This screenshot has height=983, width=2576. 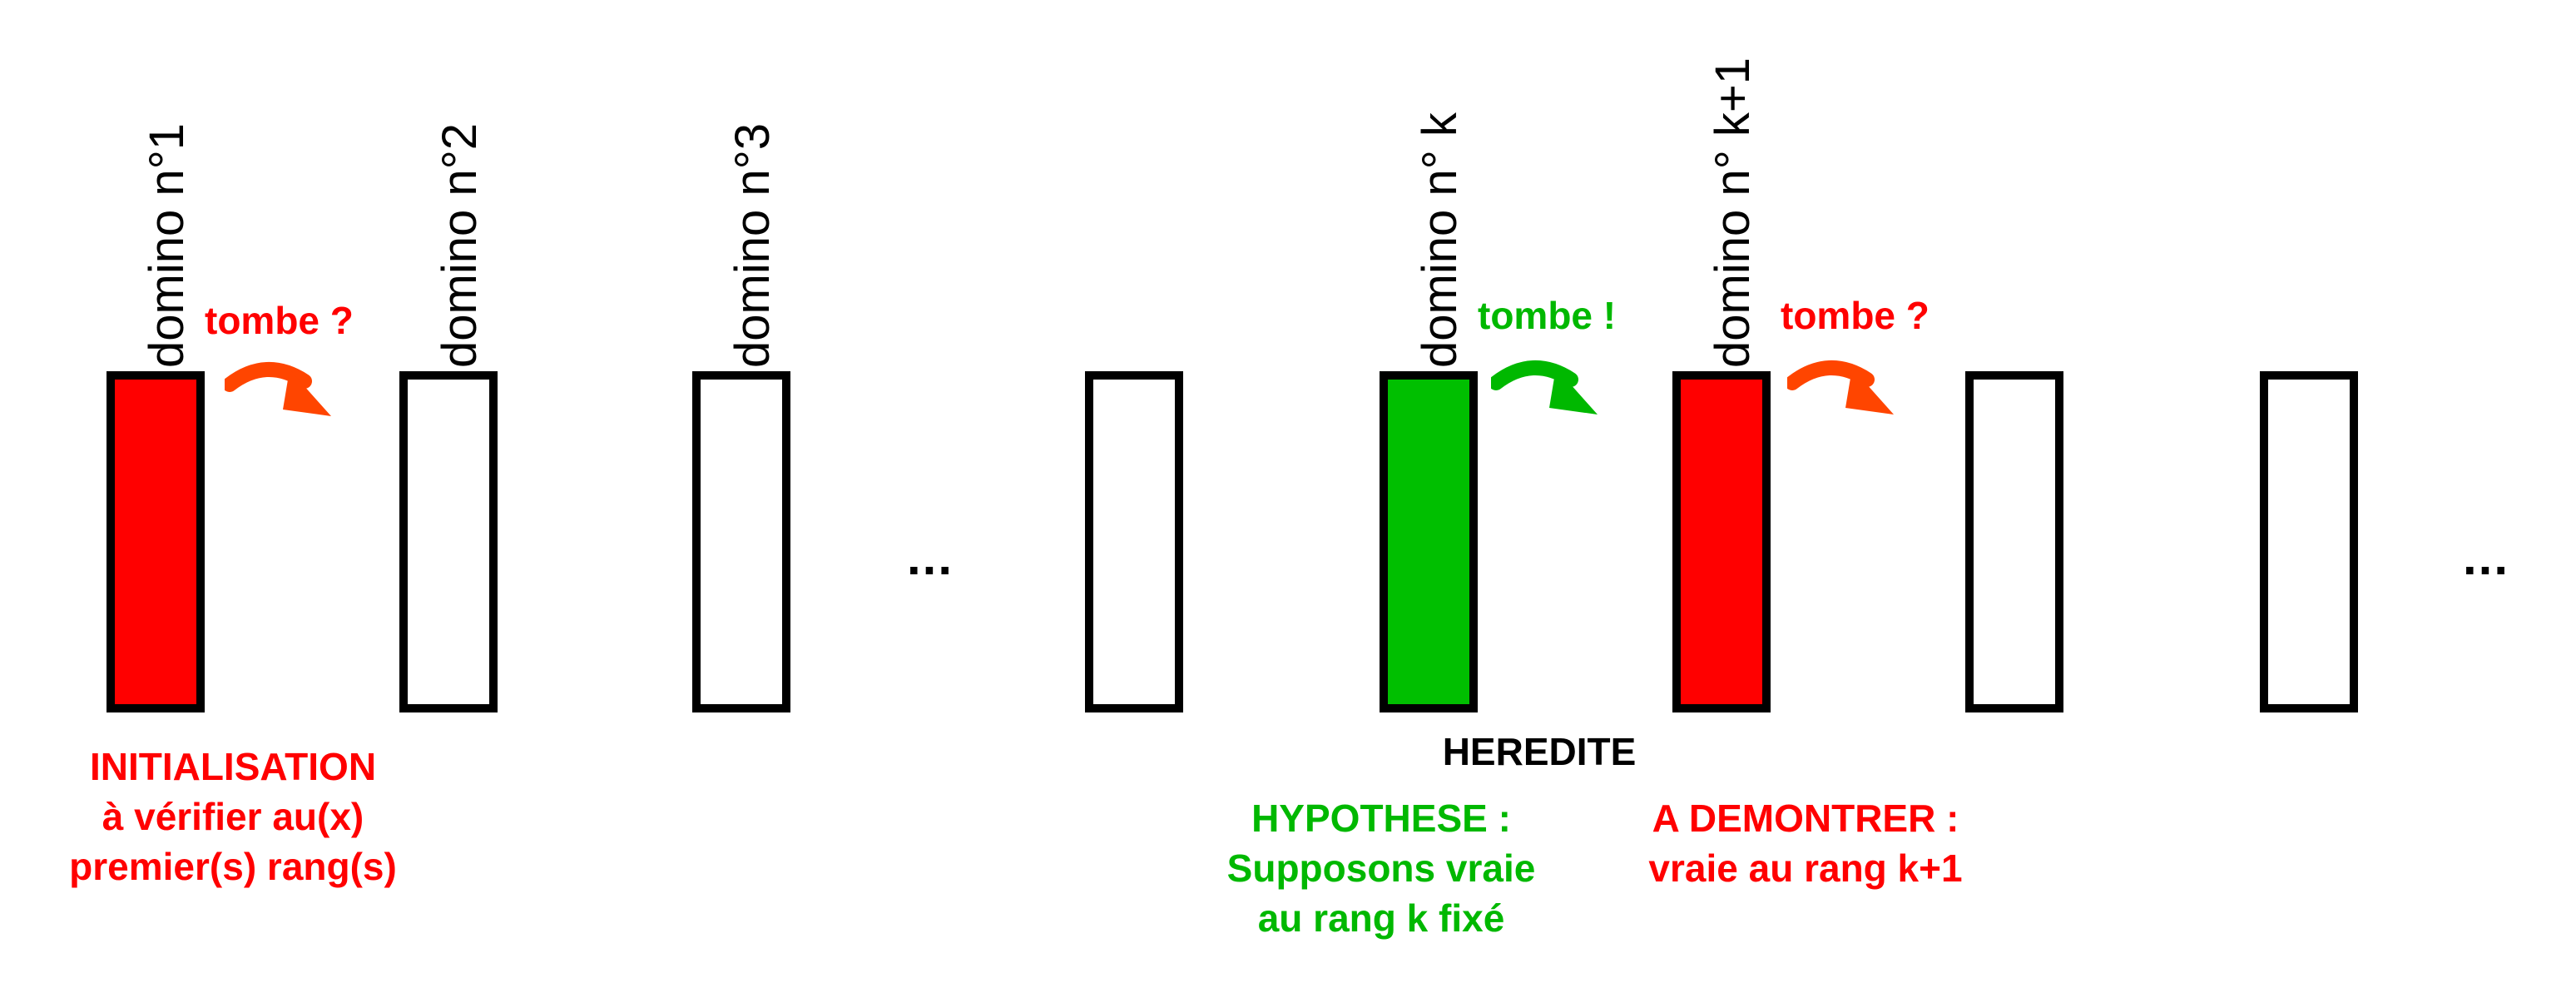 I want to click on hypothese-line3: au rang k fixé, so click(x=1381, y=918).